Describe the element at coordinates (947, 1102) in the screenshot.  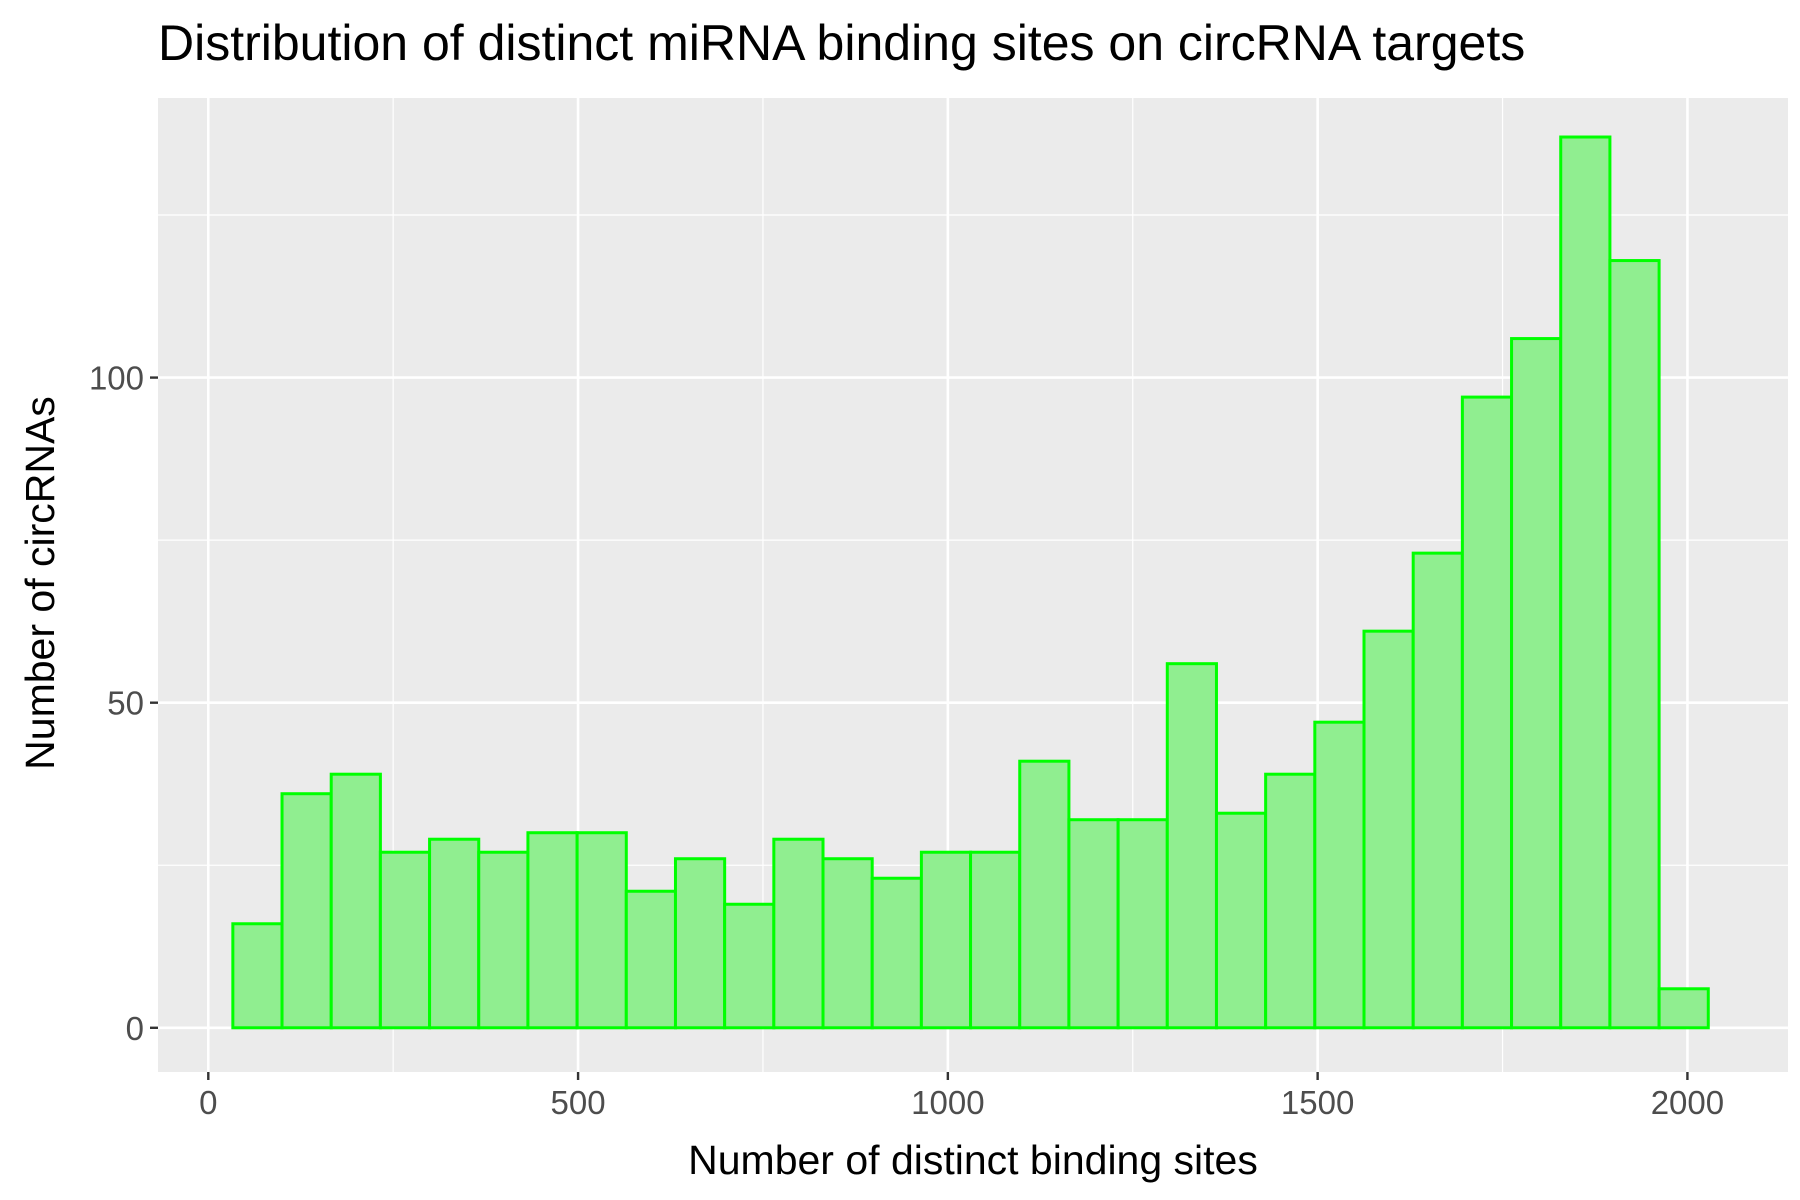
I see `x-tick-label: 1000` at that location.